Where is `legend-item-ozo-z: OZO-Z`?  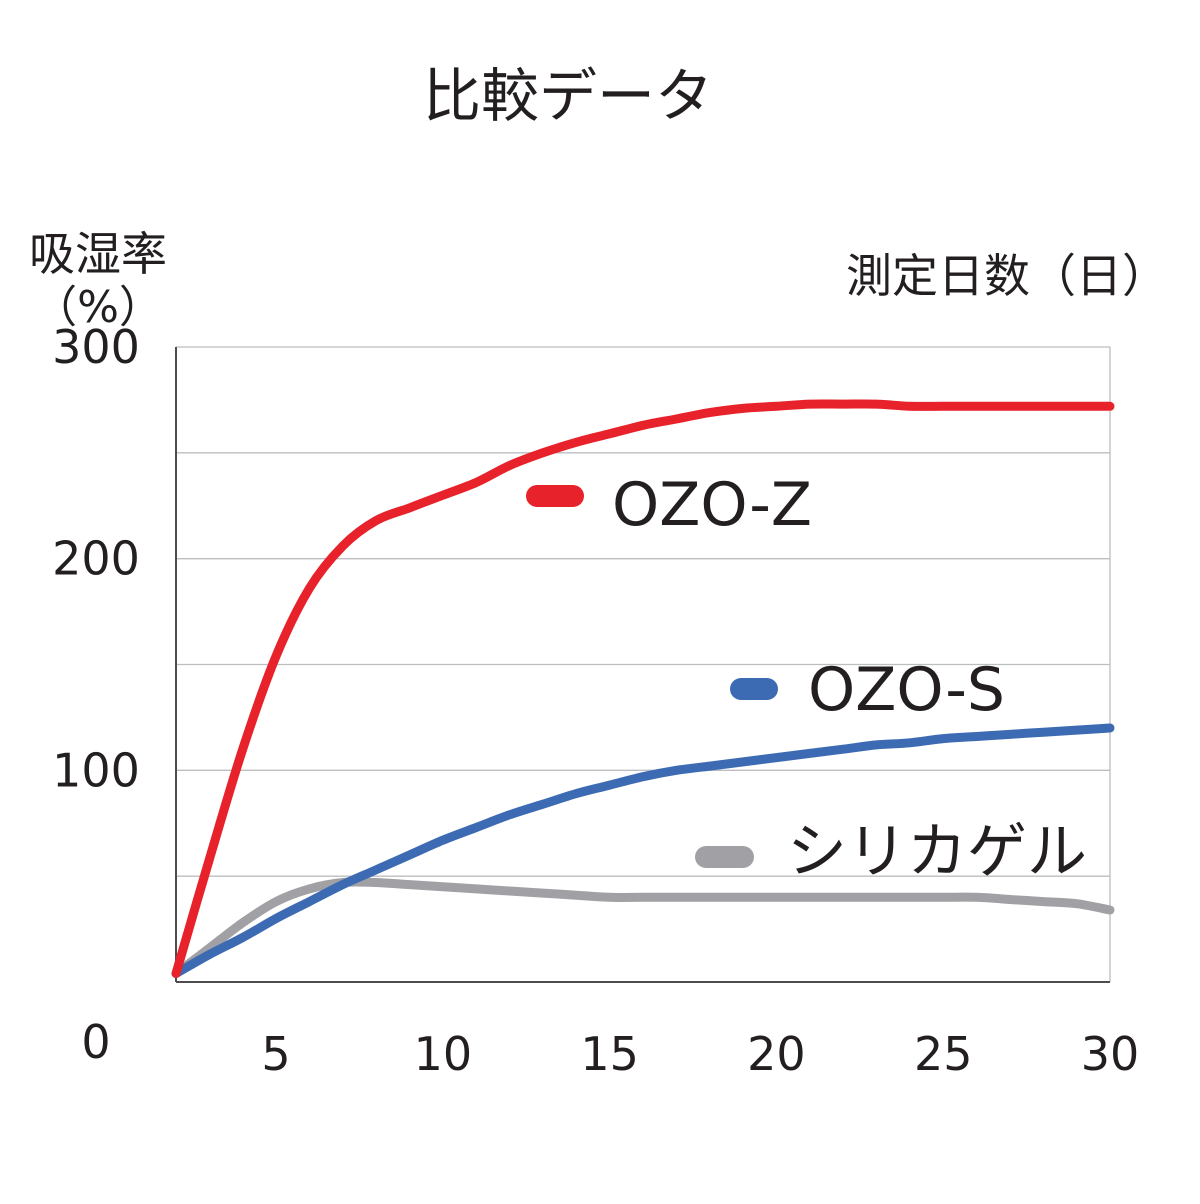
legend-item-ozo-z: OZO-Z is located at coordinates (669, 505).